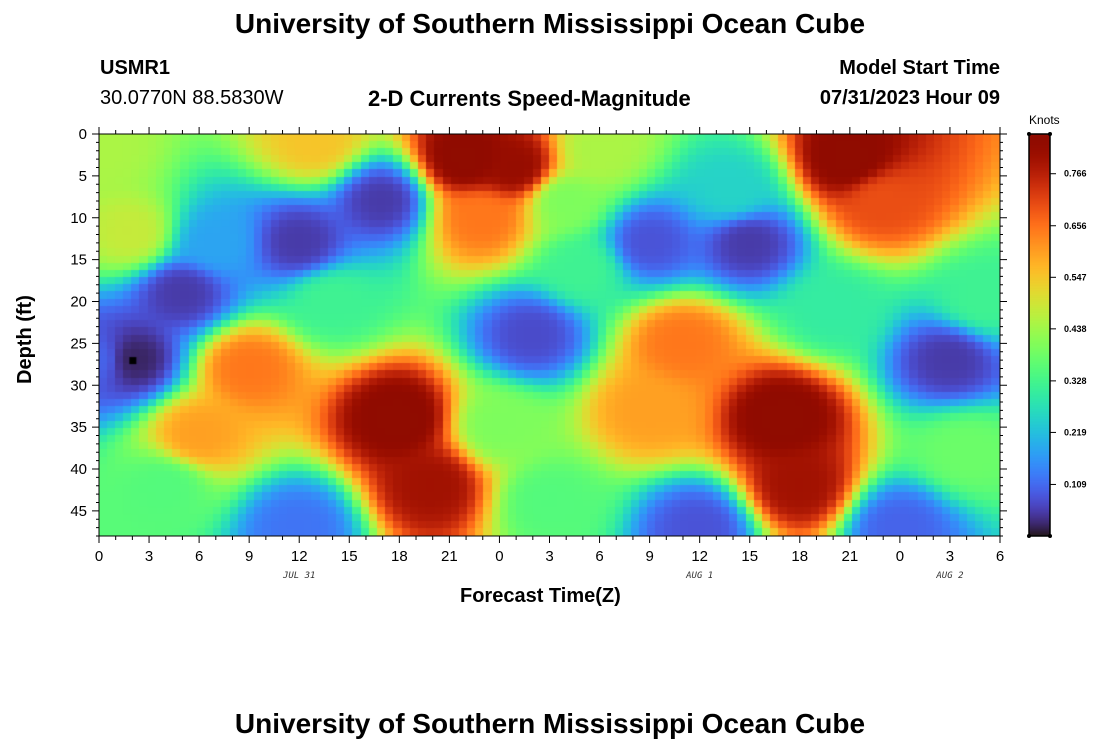  I want to click on colorbar-tick-label: 0.656, so click(1075, 226).